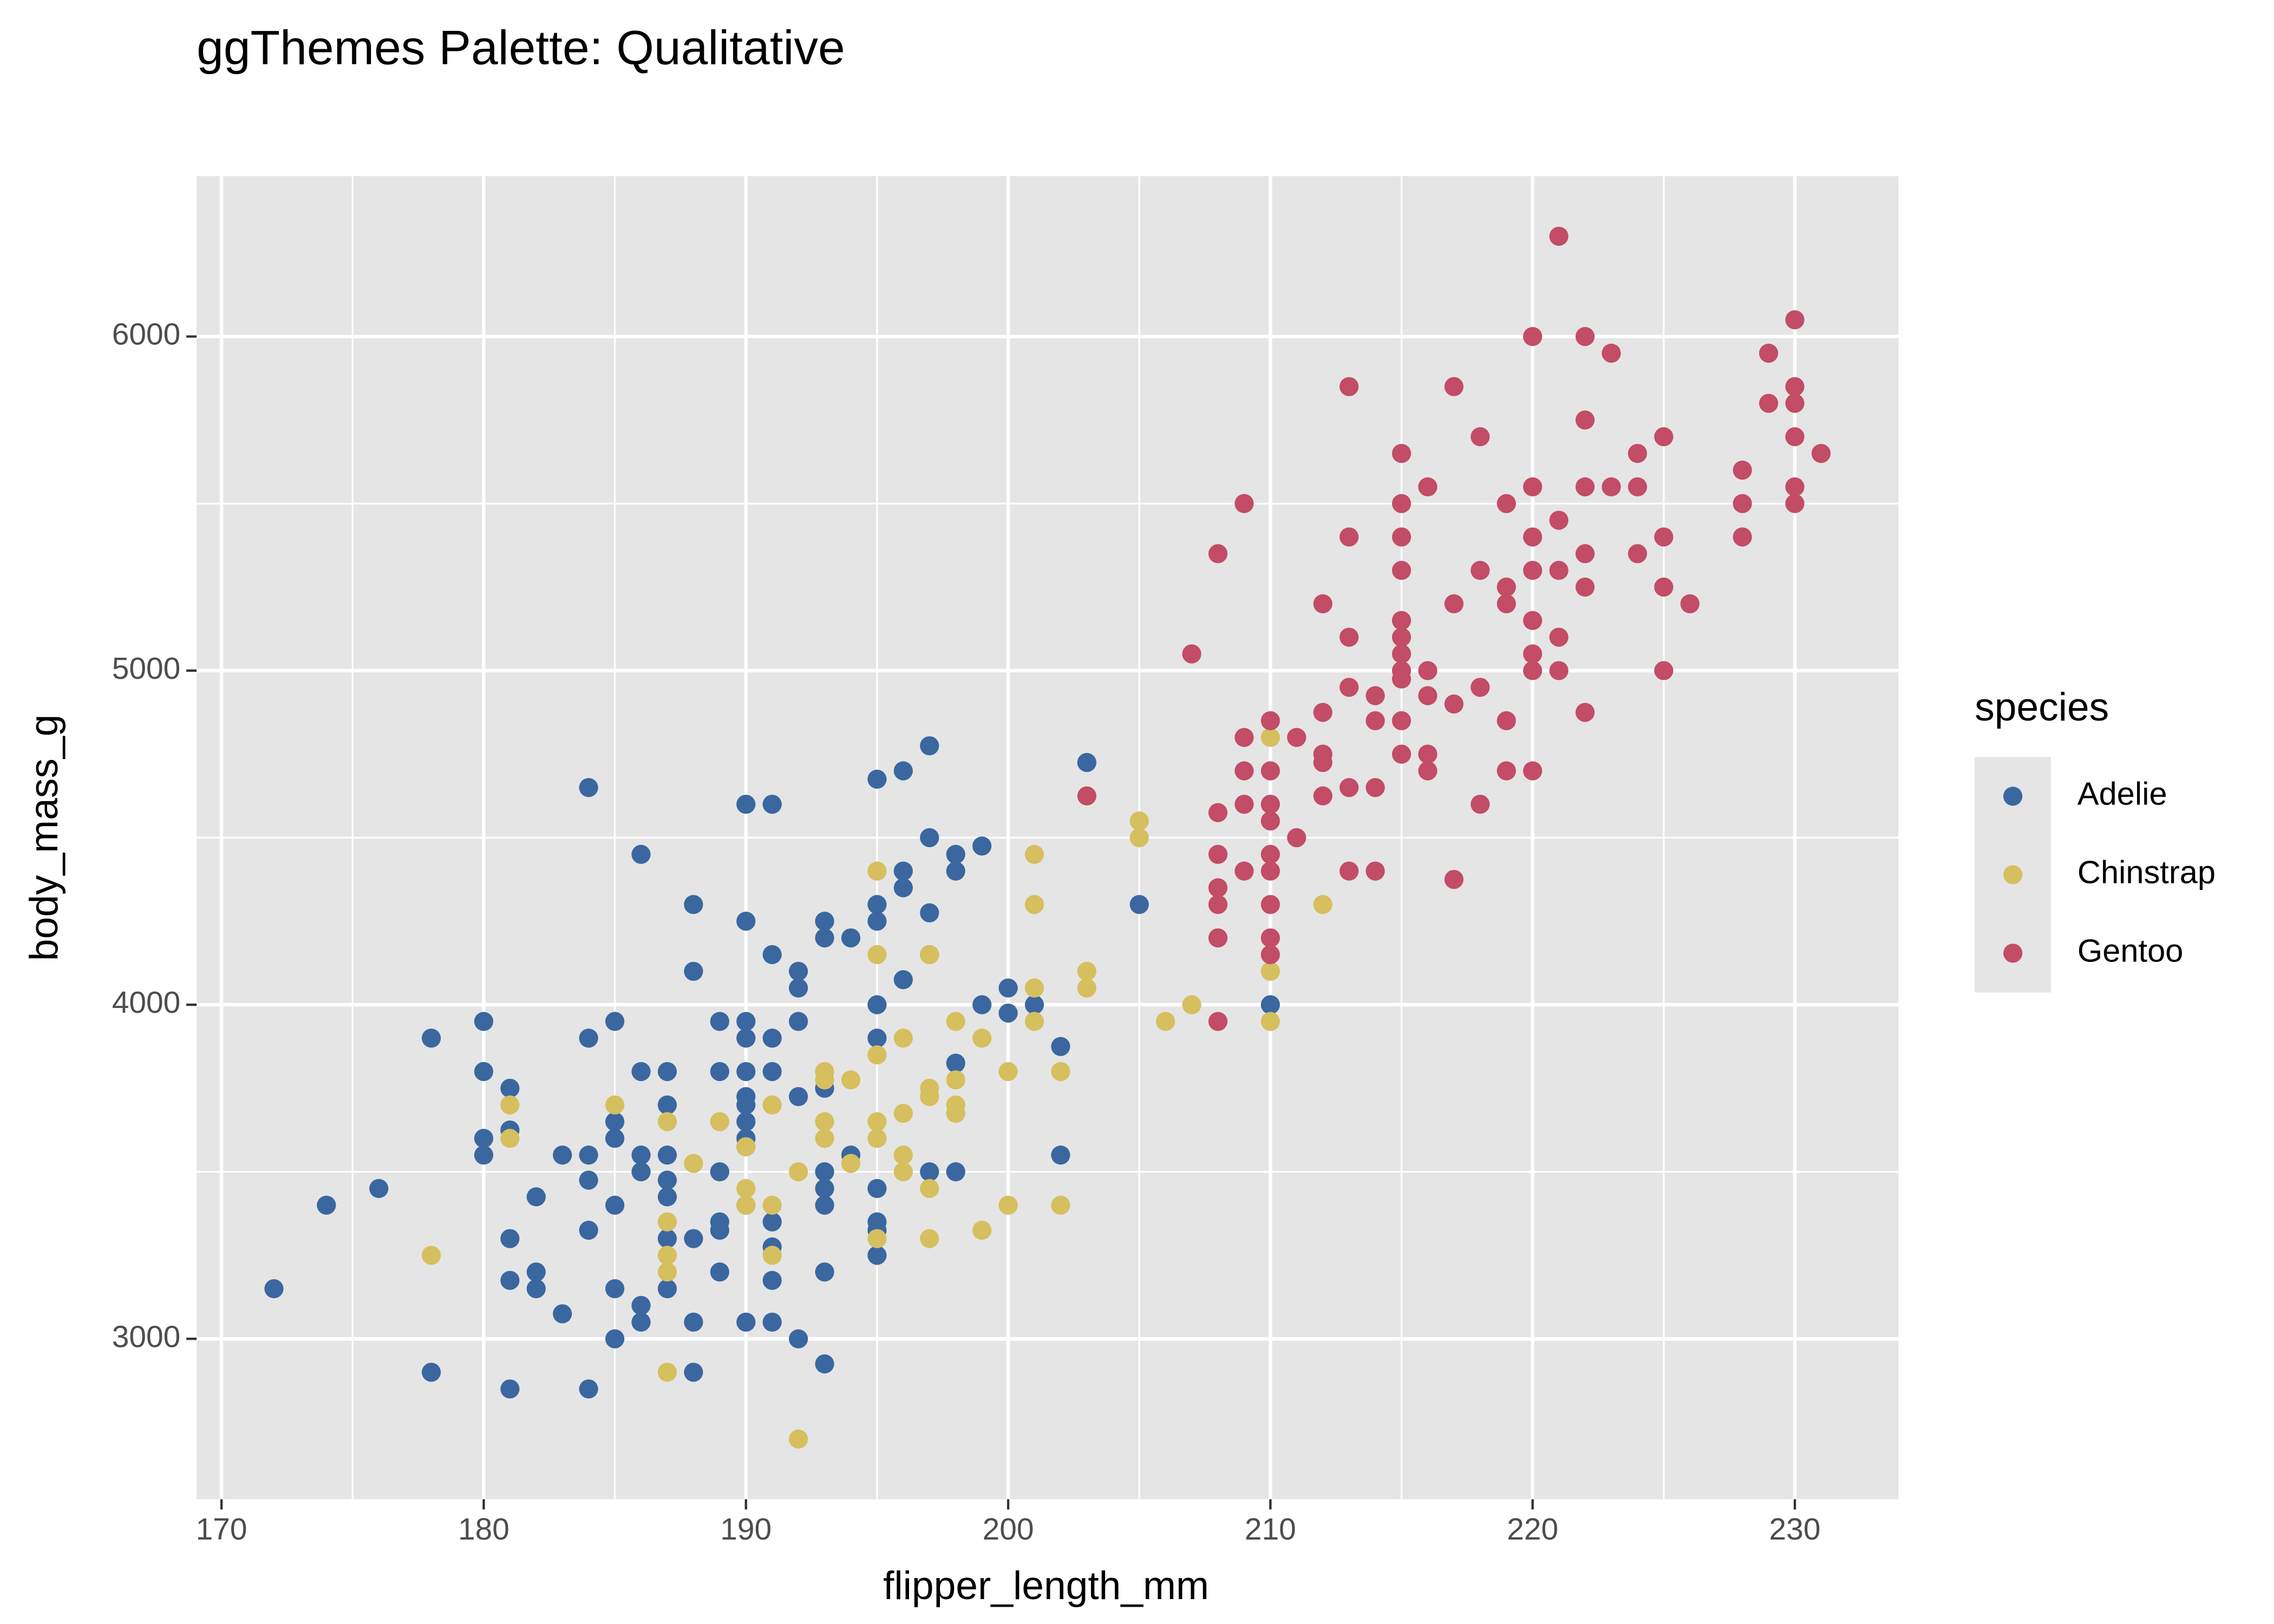 Image resolution: width=2274 pixels, height=1624 pixels. What do you see at coordinates (1795, 1529) in the screenshot?
I see `x-tick-label: 230` at bounding box center [1795, 1529].